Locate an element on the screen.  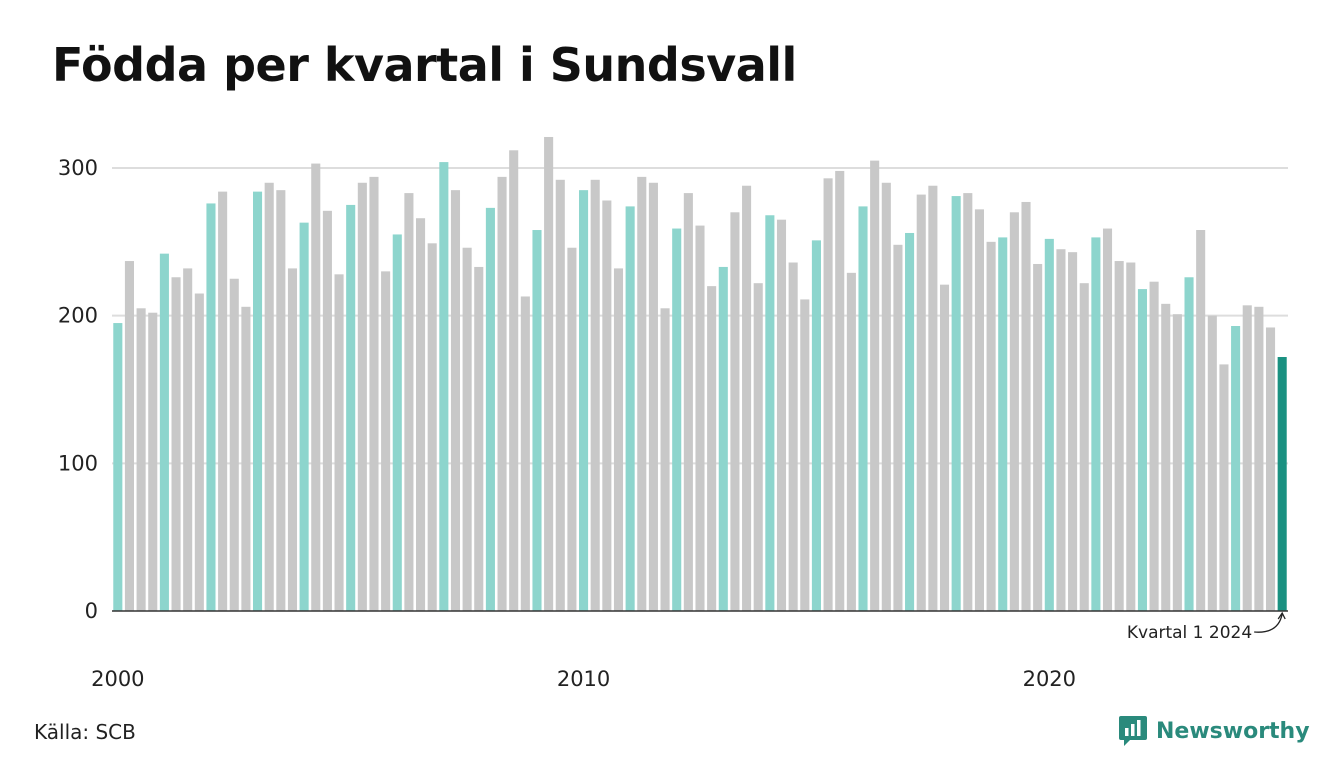
x-tick-labels: 2000 2010 2020 is located at coordinates (583, 679).